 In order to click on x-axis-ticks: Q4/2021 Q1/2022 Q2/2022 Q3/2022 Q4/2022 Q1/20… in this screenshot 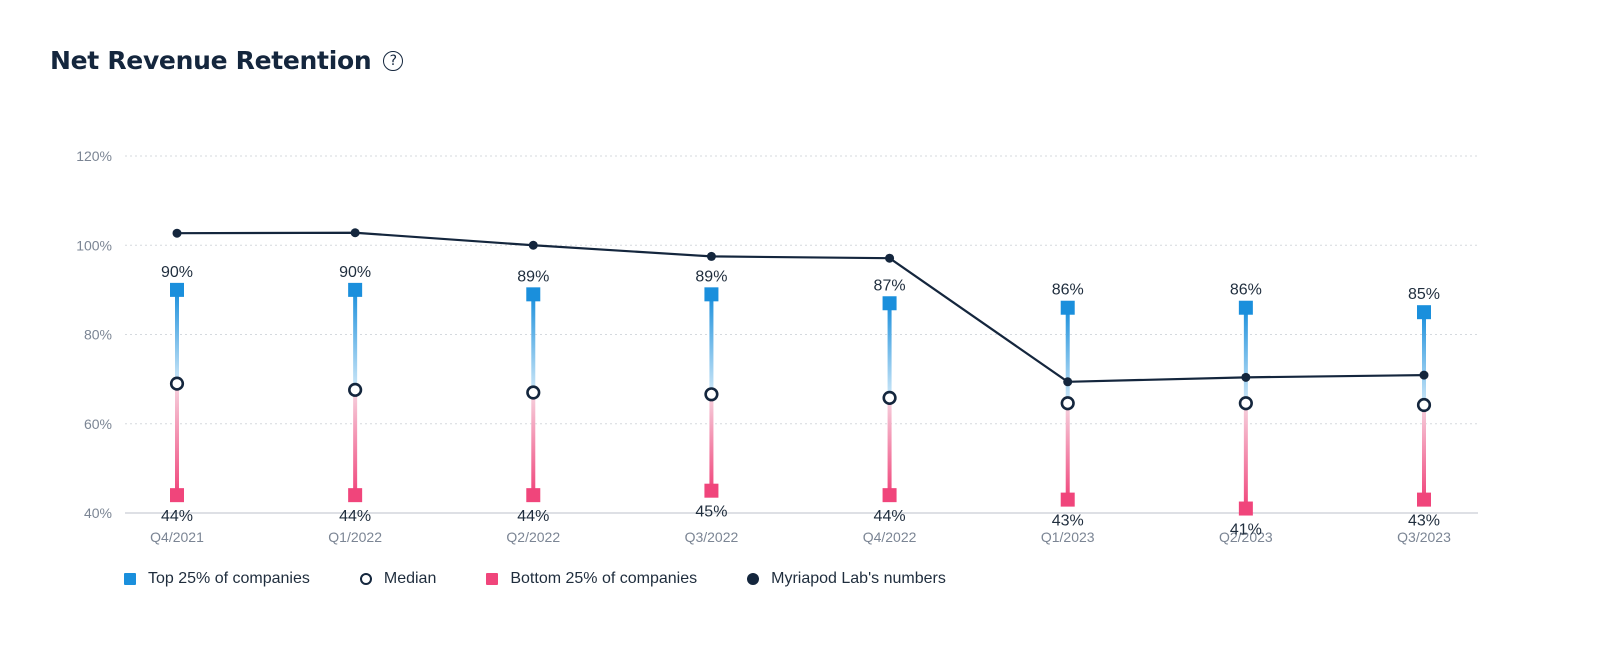, I will do `click(800, 537)`.